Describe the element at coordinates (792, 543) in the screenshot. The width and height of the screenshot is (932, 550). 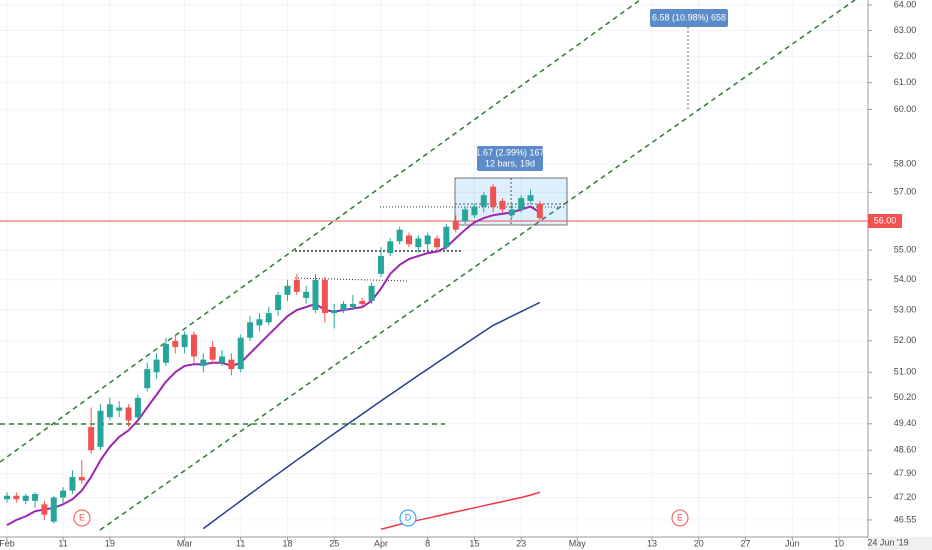
I see `x-tick-label: Jun` at that location.